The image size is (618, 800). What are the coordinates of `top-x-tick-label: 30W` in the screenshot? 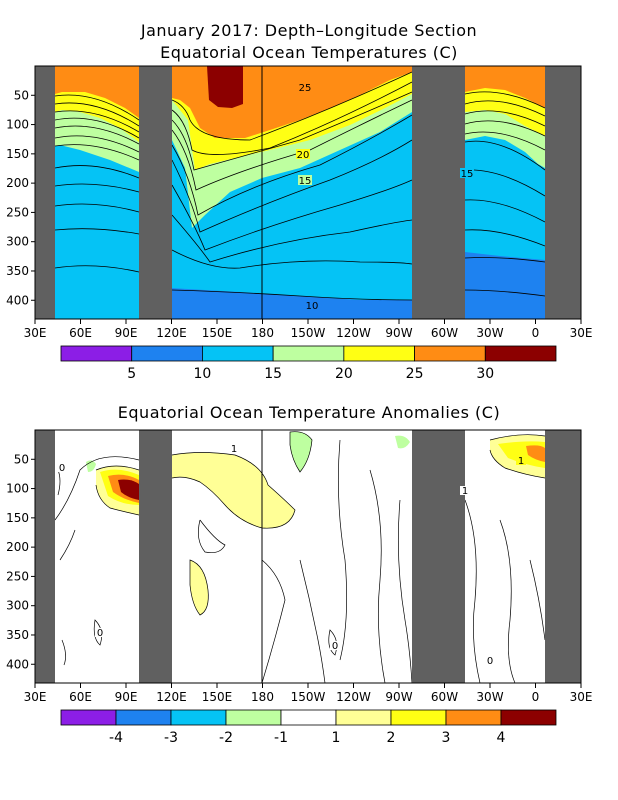 It's located at (489, 333).